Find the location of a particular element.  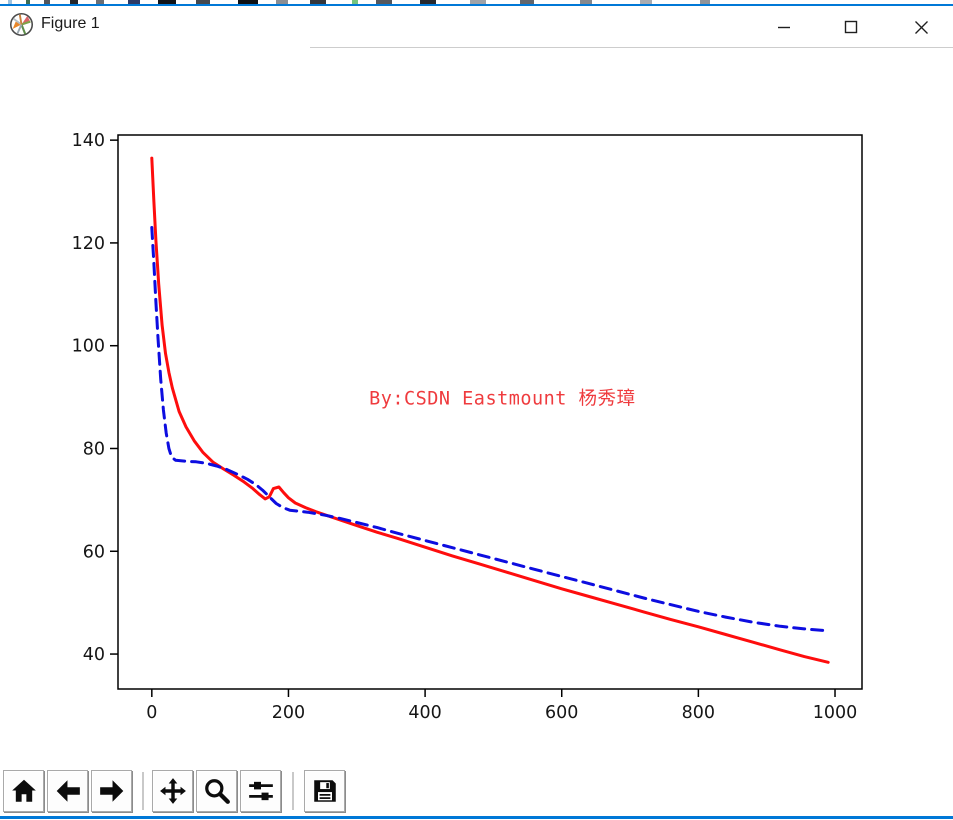

pan-button is located at coordinates (172, 791).